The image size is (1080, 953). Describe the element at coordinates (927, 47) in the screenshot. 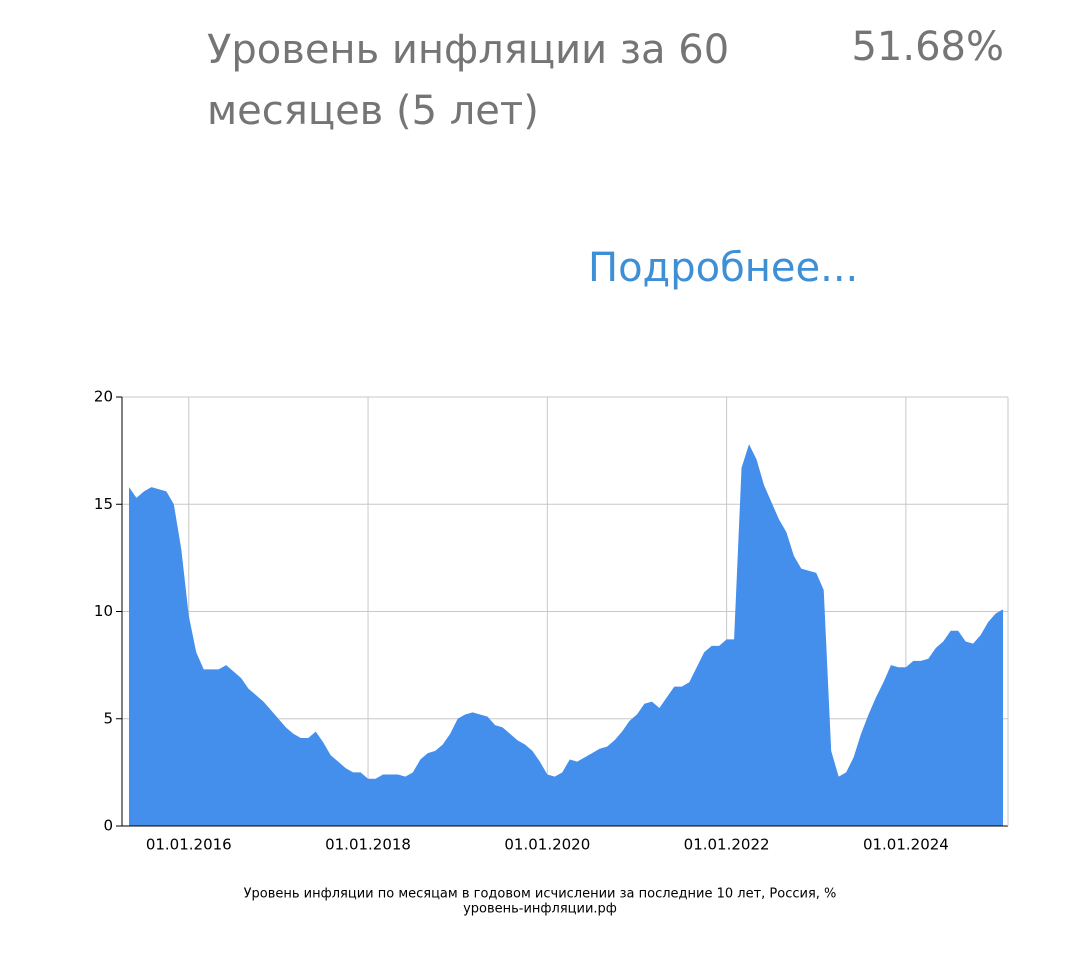

I see `header-value: 51.68%` at that location.